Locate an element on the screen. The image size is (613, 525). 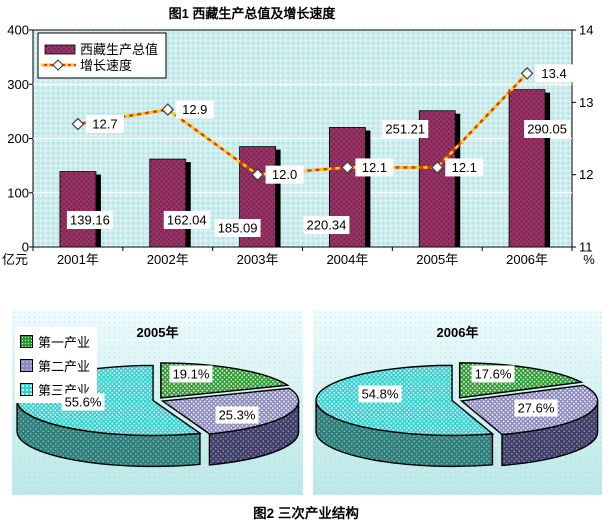
pie-title-2006: 2006年 is located at coordinates (457, 332).